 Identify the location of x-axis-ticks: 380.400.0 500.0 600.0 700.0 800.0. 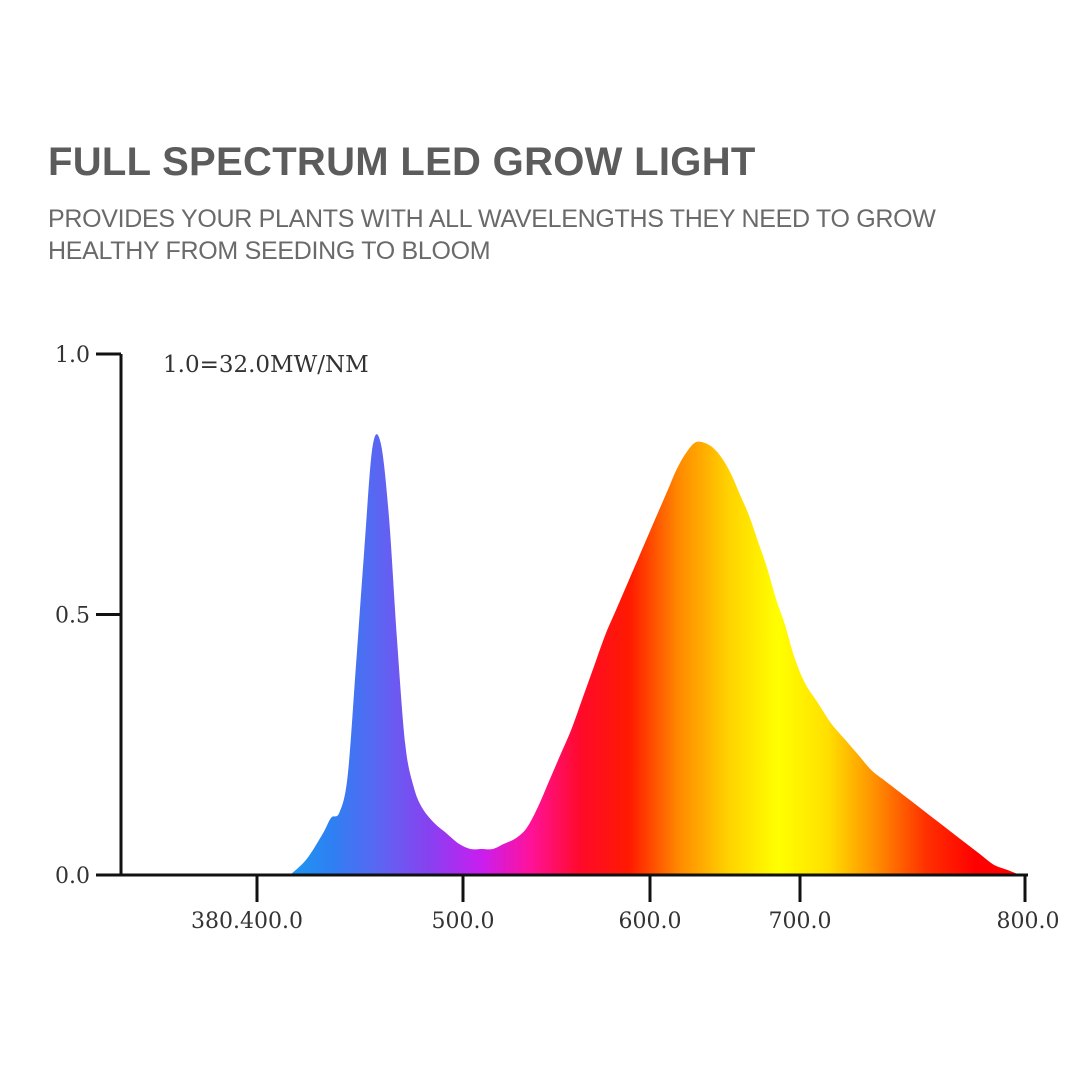
(625, 904).